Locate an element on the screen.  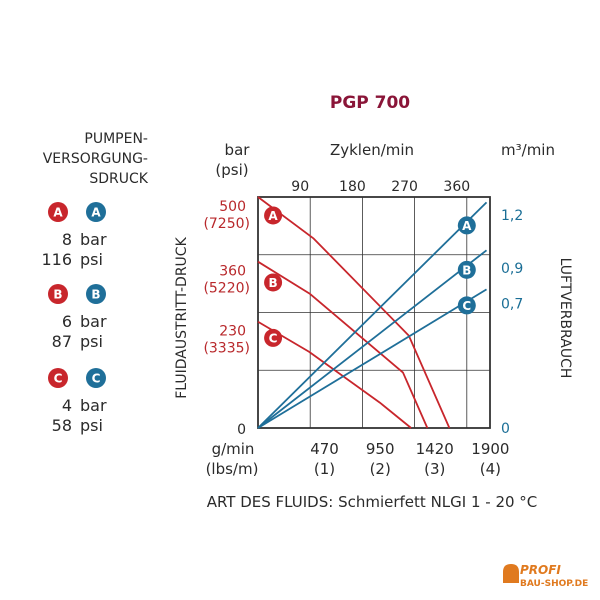
legend-c-red-letter: C is located at coordinates (58, 379).